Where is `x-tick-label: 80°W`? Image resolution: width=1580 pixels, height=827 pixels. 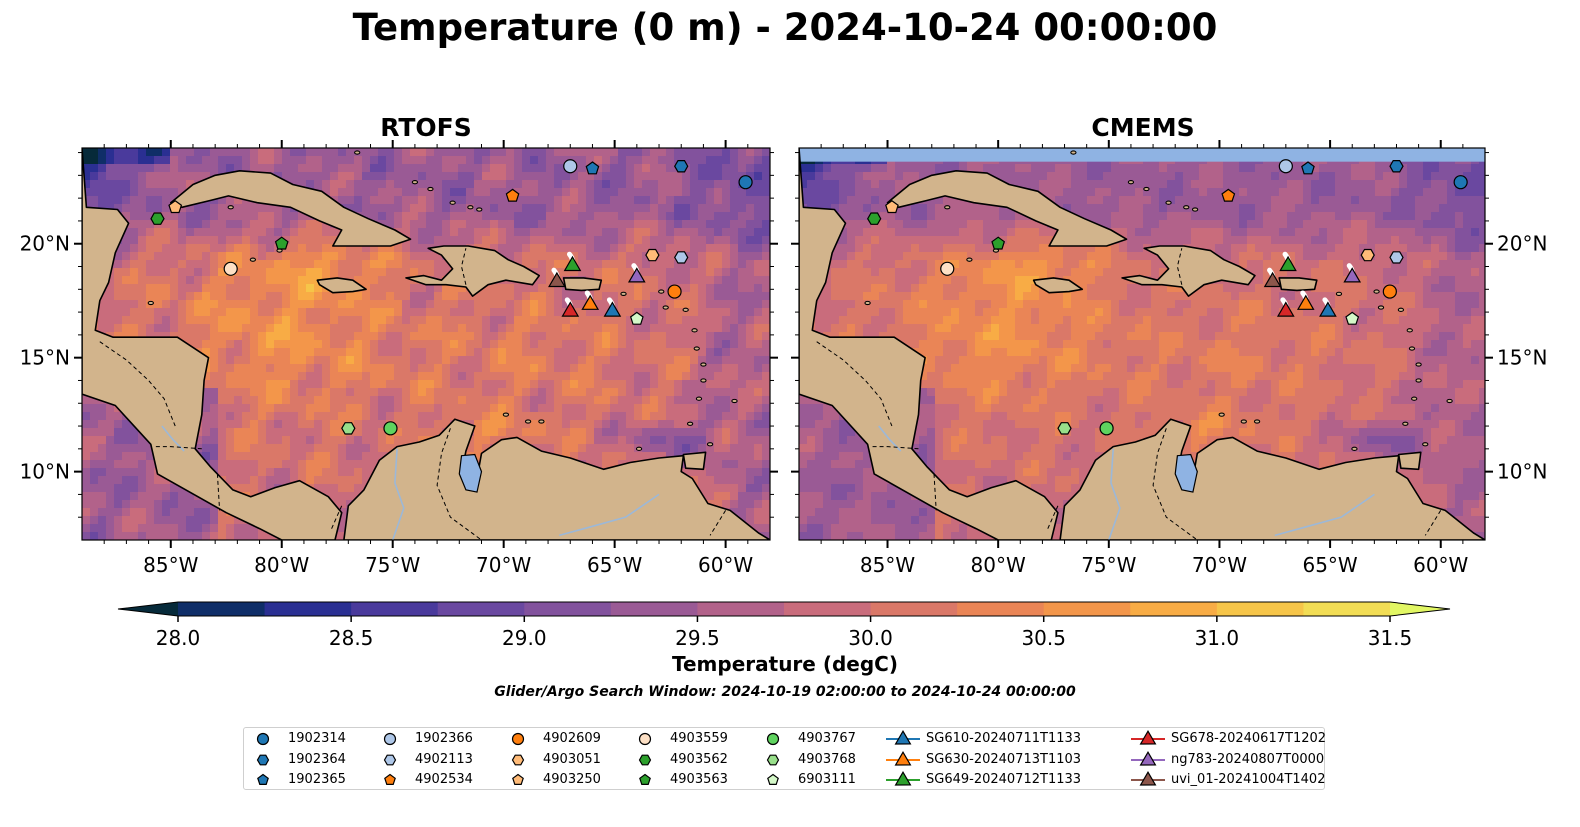
x-tick-label: 80°W is located at coordinates (281, 565).